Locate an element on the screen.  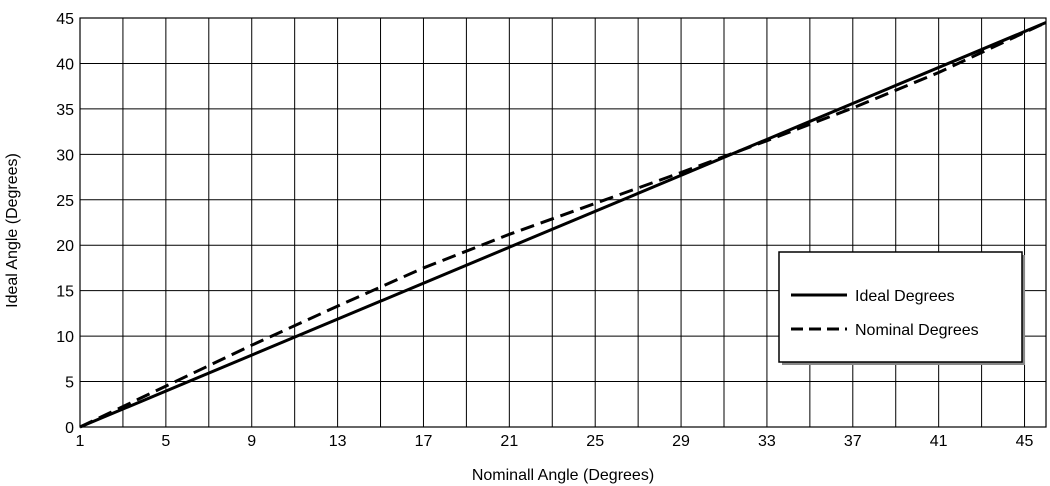
x-tick-label: 5 is located at coordinates (165, 441).